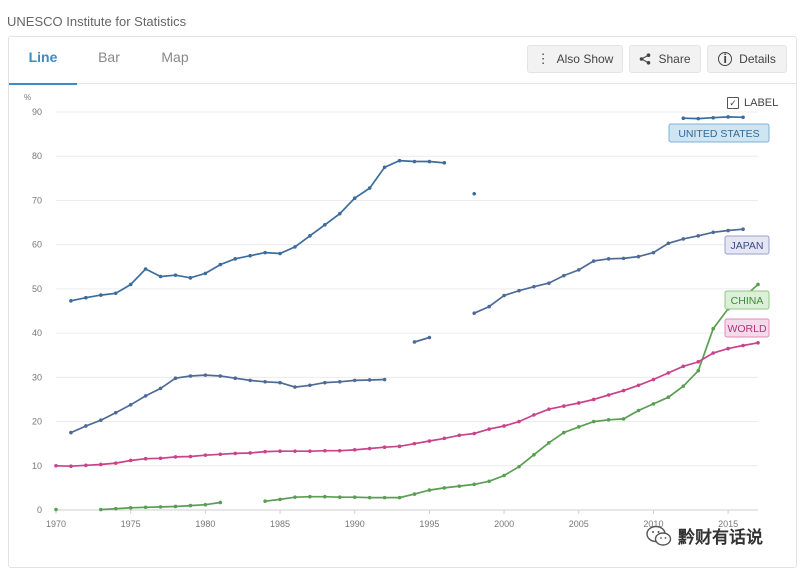 This screenshot has height=573, width=805. I want to click on series-label-united-states: UNITED STATES, so click(719, 133).